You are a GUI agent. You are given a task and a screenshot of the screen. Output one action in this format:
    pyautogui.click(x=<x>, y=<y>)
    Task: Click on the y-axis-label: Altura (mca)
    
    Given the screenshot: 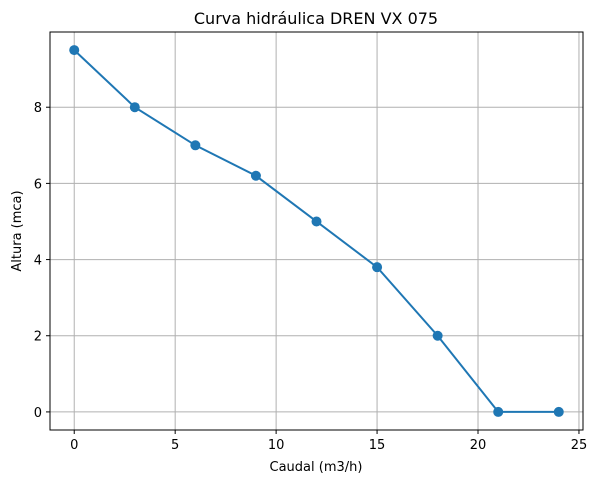 What is the action you would take?
    pyautogui.click(x=17, y=230)
    